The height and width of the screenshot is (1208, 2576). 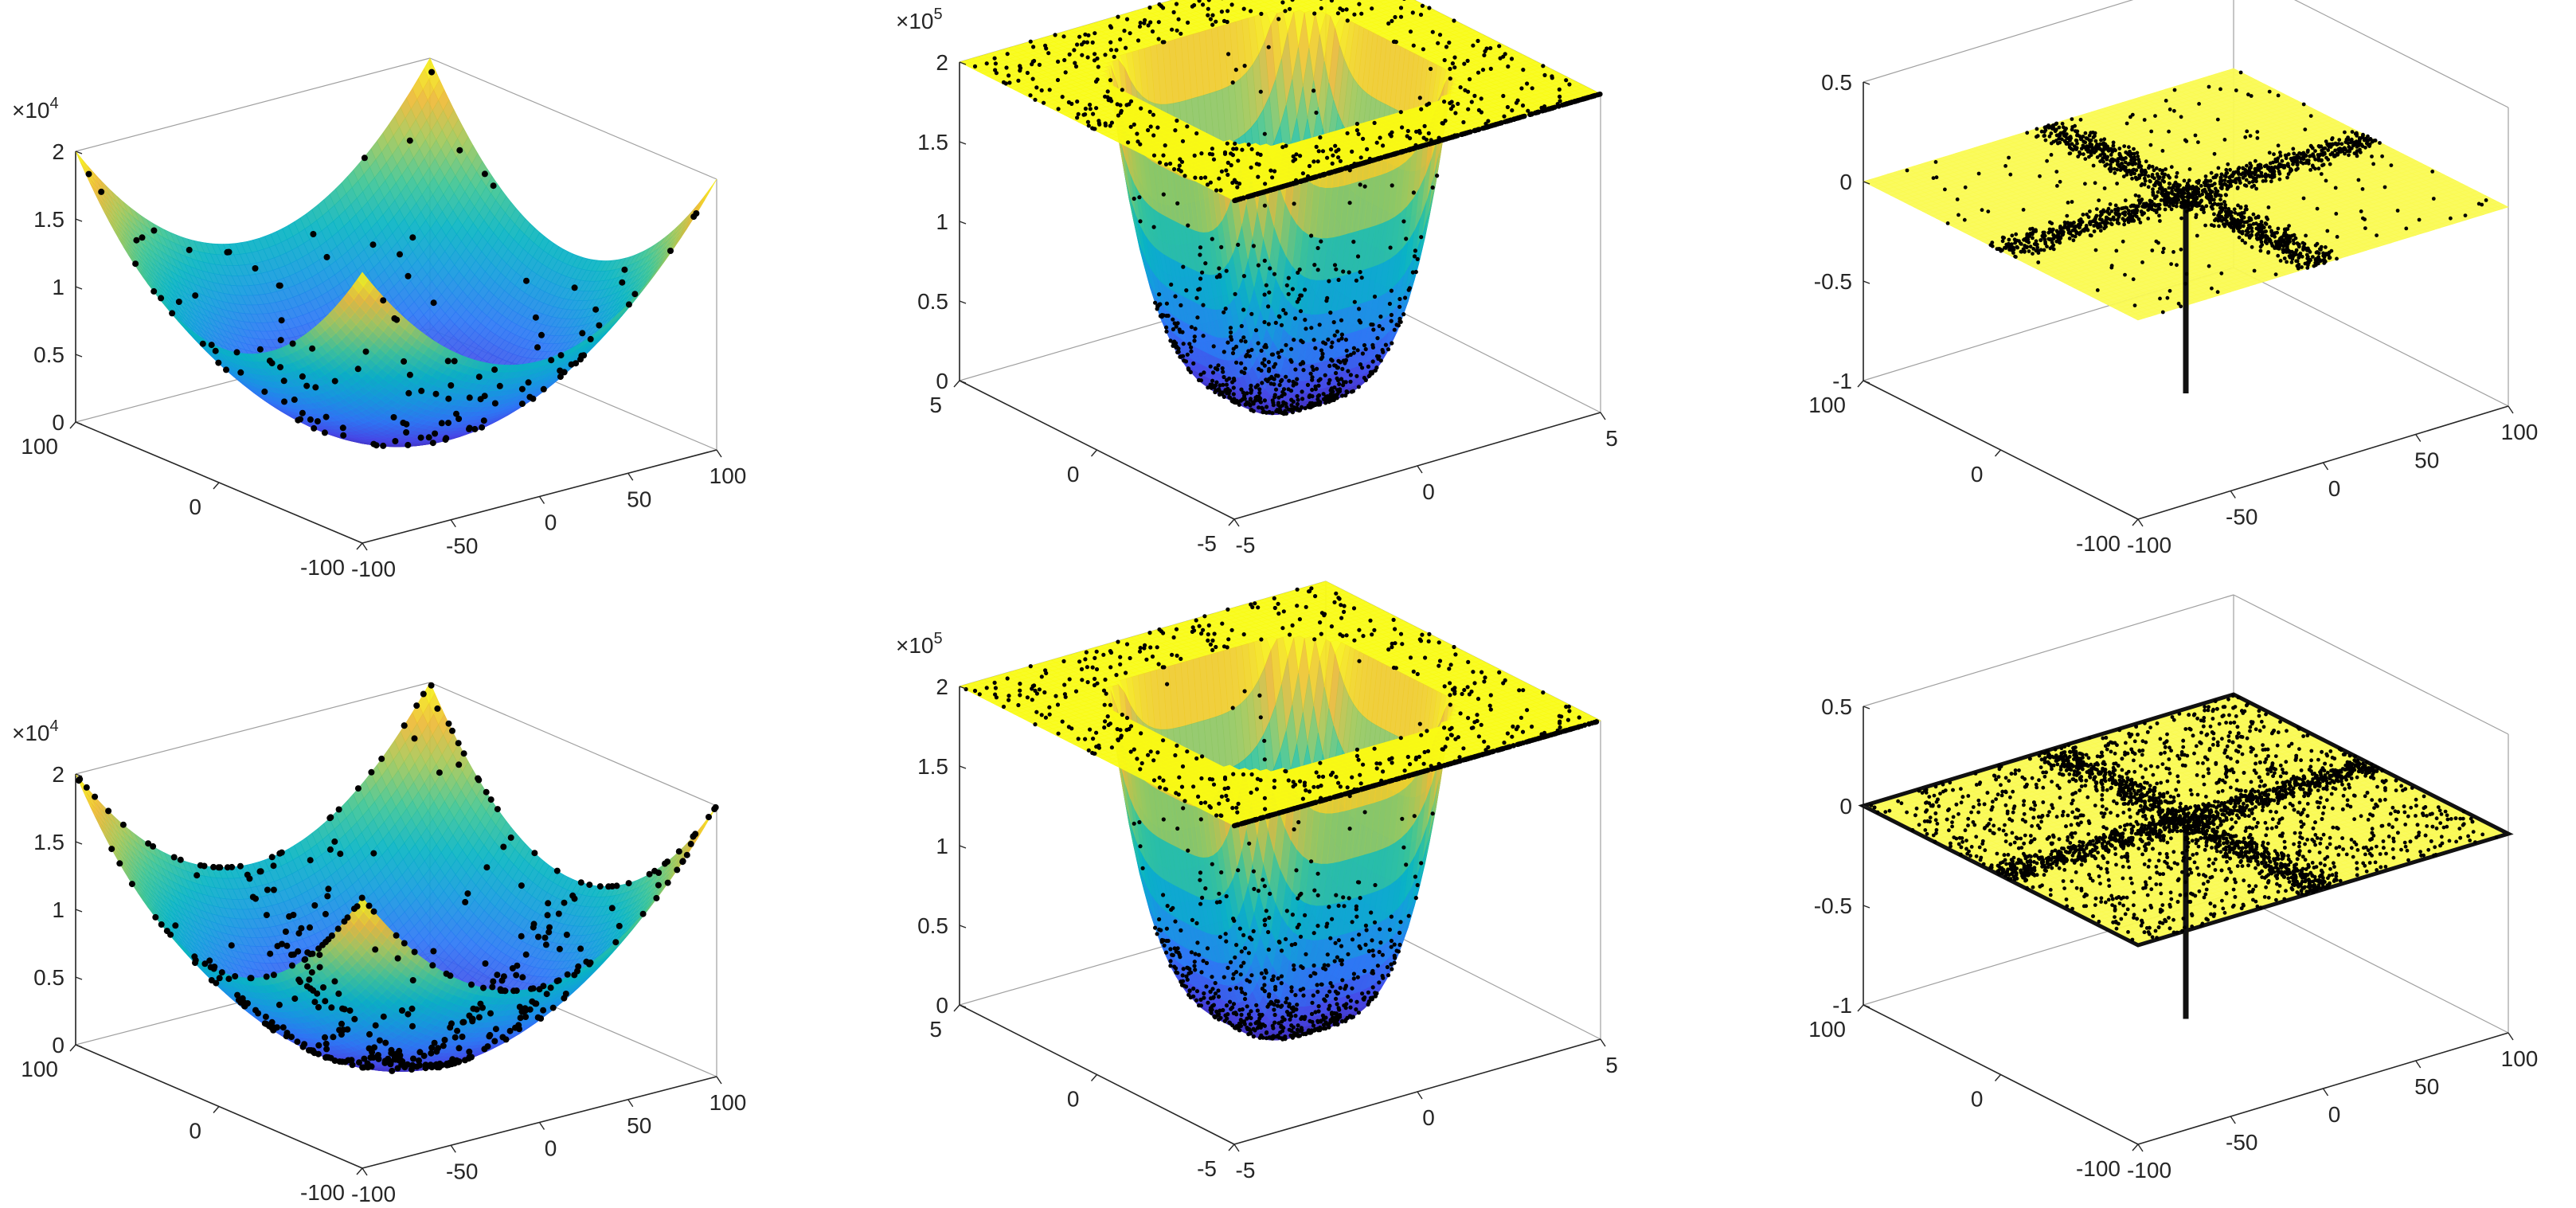 What do you see at coordinates (453, 523) in the screenshot?
I see `x-tick` at bounding box center [453, 523].